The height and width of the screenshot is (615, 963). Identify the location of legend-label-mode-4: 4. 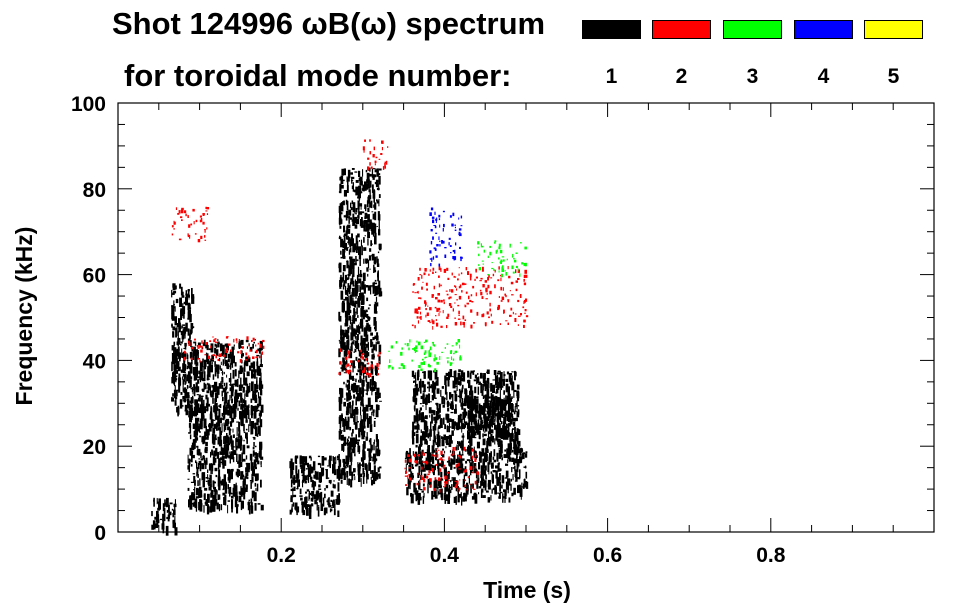
(823, 76).